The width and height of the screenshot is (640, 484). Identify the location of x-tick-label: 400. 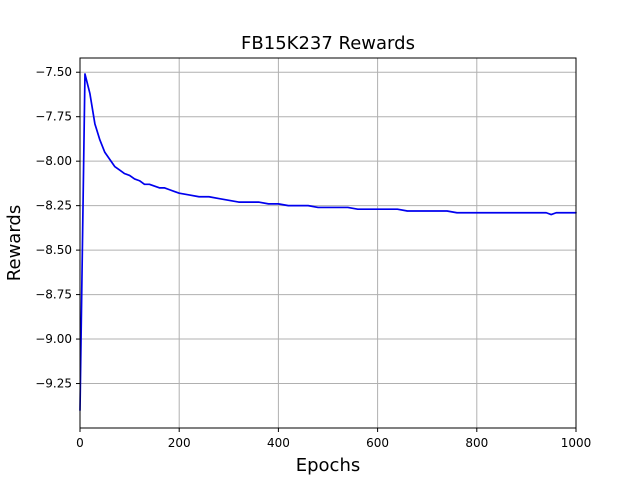
(278, 443).